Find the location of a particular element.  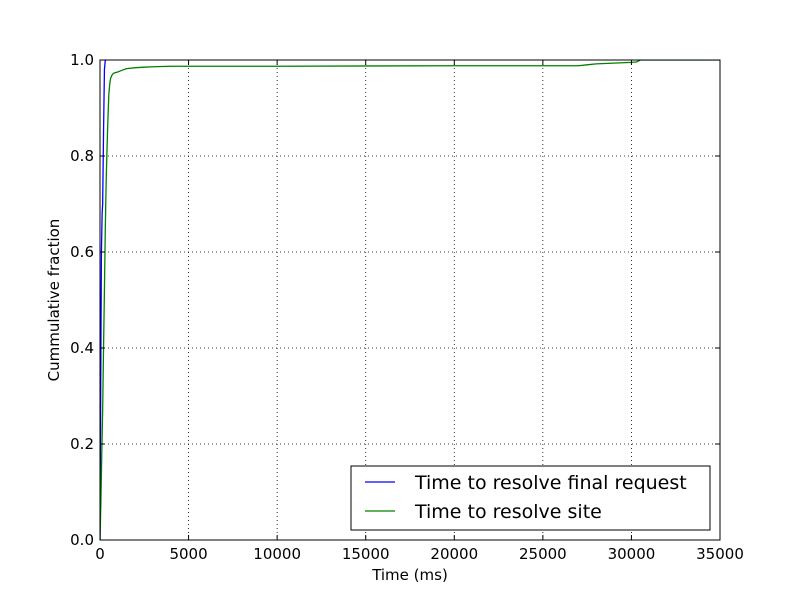

y-tick-label: 0.0 is located at coordinates (82, 540).